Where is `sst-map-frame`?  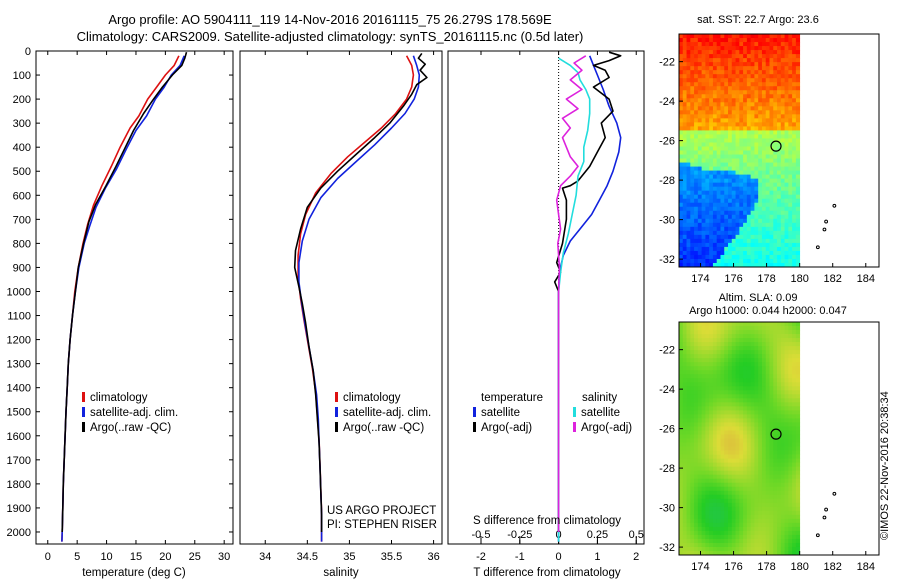
sst-map-frame is located at coordinates (779, 150).